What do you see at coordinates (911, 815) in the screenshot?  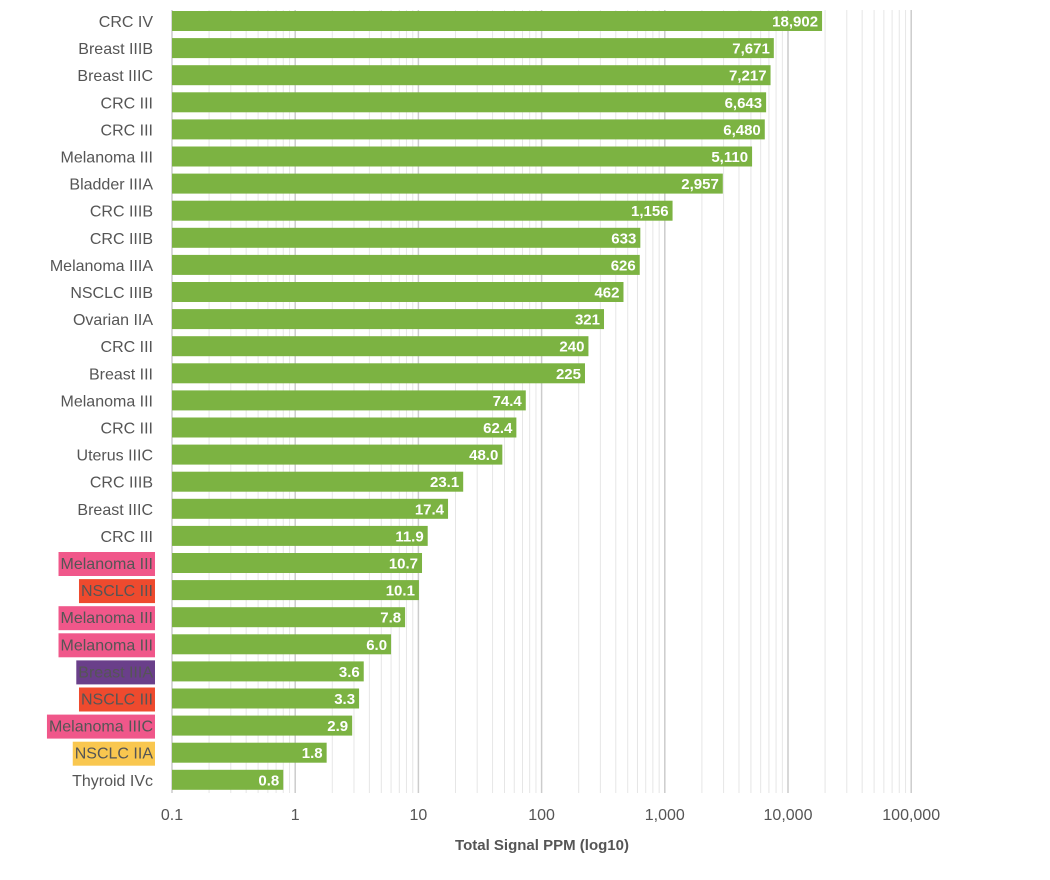 I see `x-tick-label: 100,000` at bounding box center [911, 815].